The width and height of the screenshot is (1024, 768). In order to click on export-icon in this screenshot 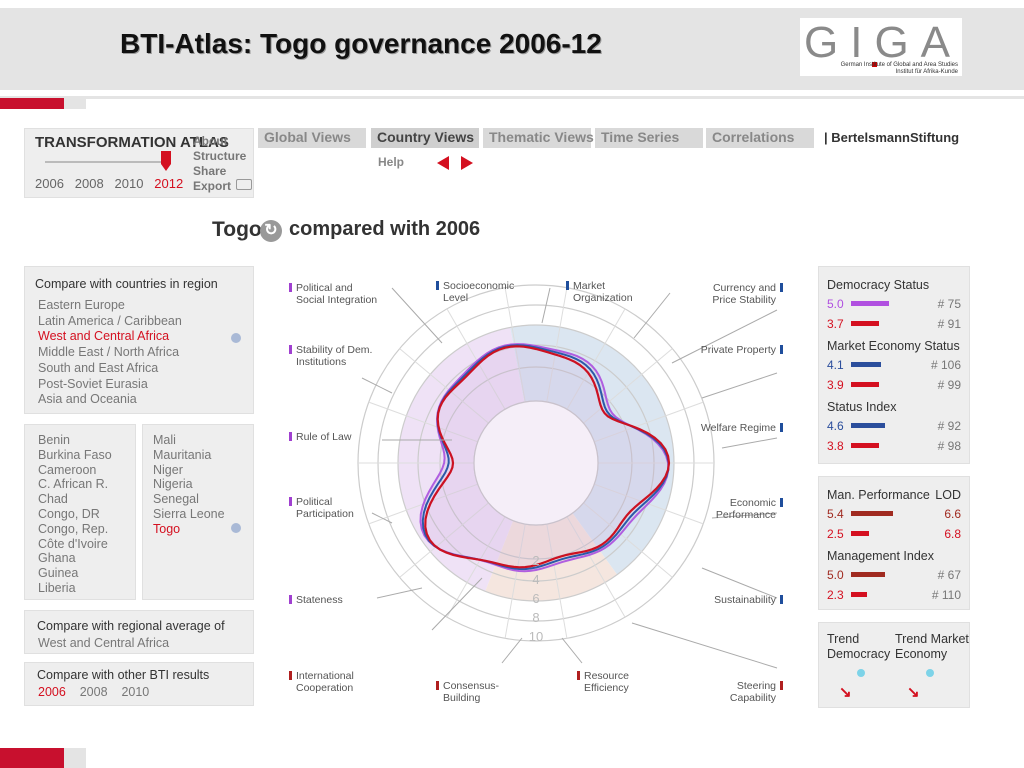, I will do `click(244, 184)`.